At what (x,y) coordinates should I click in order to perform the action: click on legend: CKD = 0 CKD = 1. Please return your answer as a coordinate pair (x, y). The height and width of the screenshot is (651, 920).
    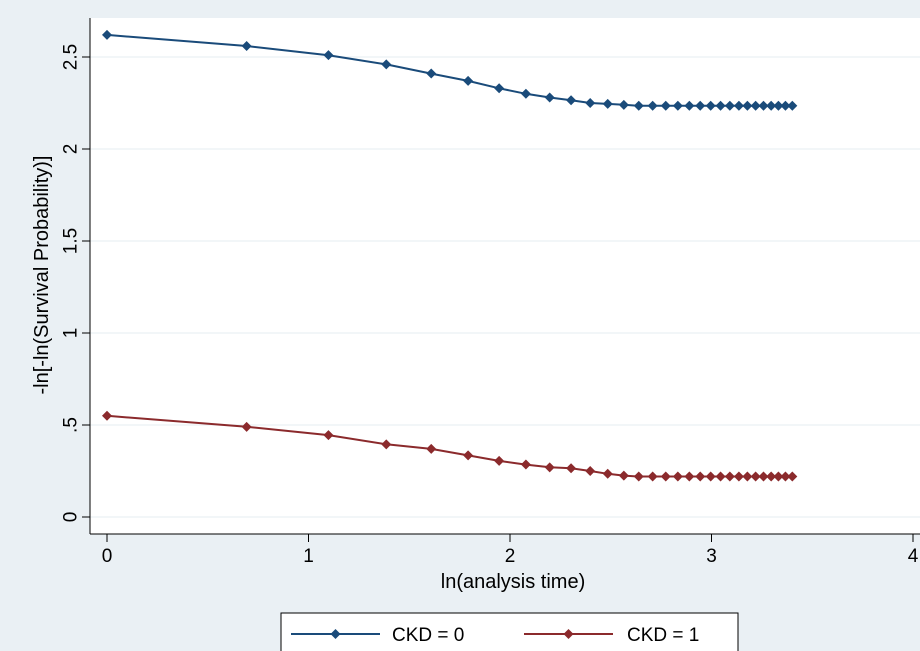
    Looking at the image, I should click on (509, 631).